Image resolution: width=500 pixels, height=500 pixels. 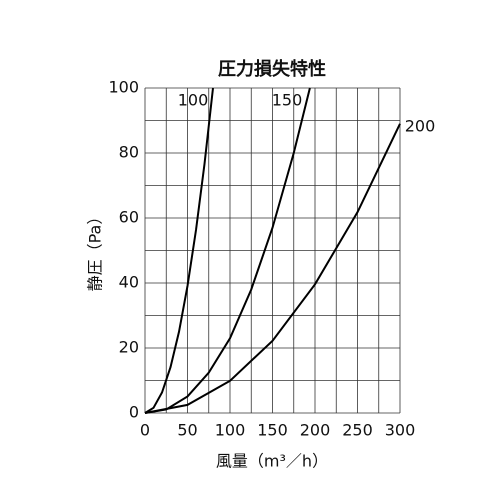 I want to click on x-tick-label: 150, so click(x=272, y=430).